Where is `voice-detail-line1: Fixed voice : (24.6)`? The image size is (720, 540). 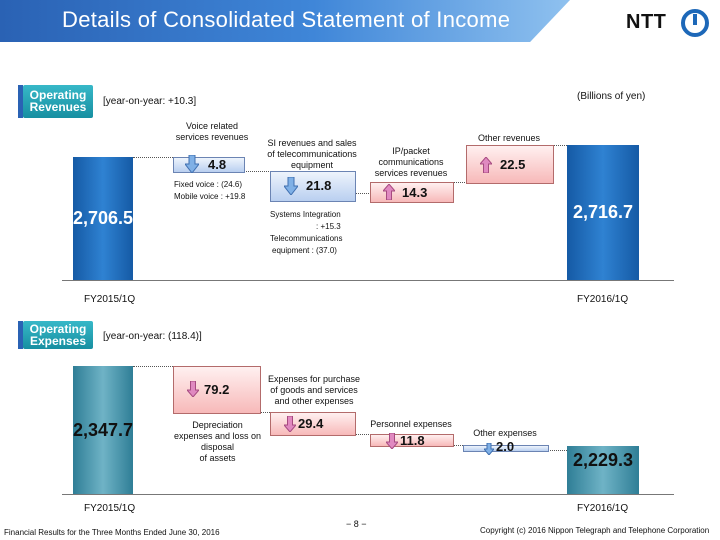
voice-detail-line1: Fixed voice : (24.6) is located at coordinates (208, 184).